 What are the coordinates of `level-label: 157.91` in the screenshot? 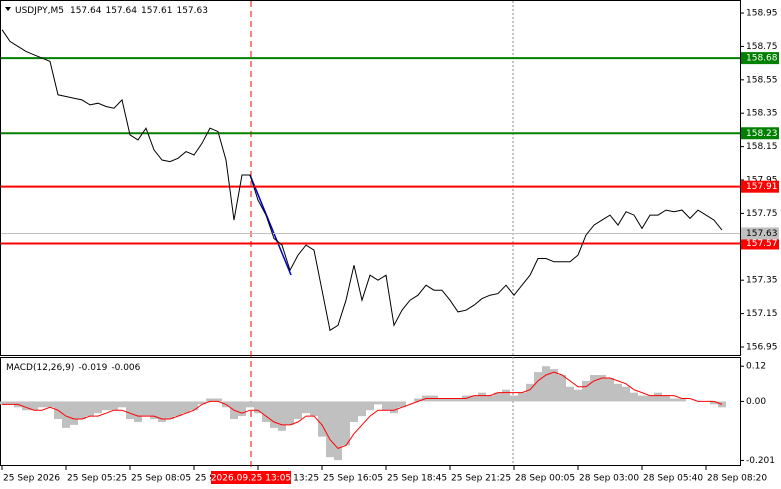 It's located at (762, 187).